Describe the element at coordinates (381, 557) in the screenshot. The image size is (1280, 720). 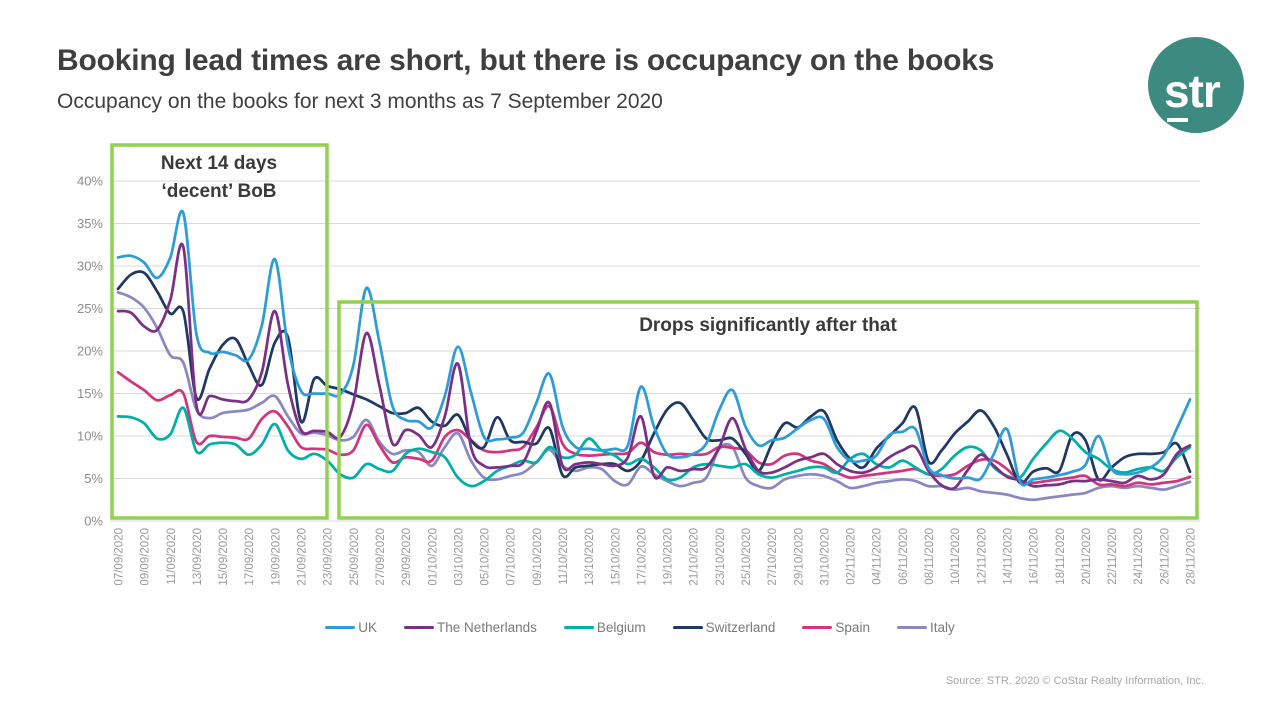
I see `x-tick-label: 27/09/2020` at that location.